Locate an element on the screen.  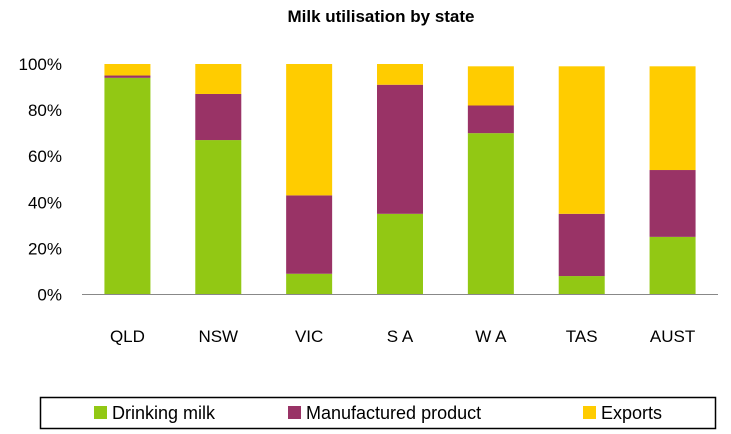
y-tick-label: 100% is located at coordinates (40, 64).